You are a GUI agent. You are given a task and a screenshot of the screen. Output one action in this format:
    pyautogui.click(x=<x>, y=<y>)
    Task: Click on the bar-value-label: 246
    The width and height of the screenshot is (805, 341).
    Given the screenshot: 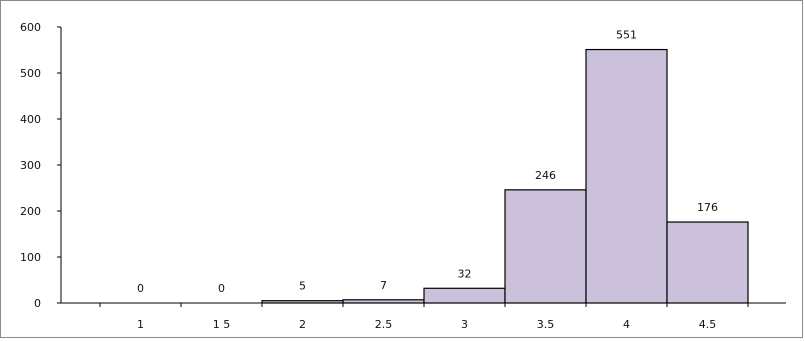 What is the action you would take?
    pyautogui.click(x=545, y=175)
    